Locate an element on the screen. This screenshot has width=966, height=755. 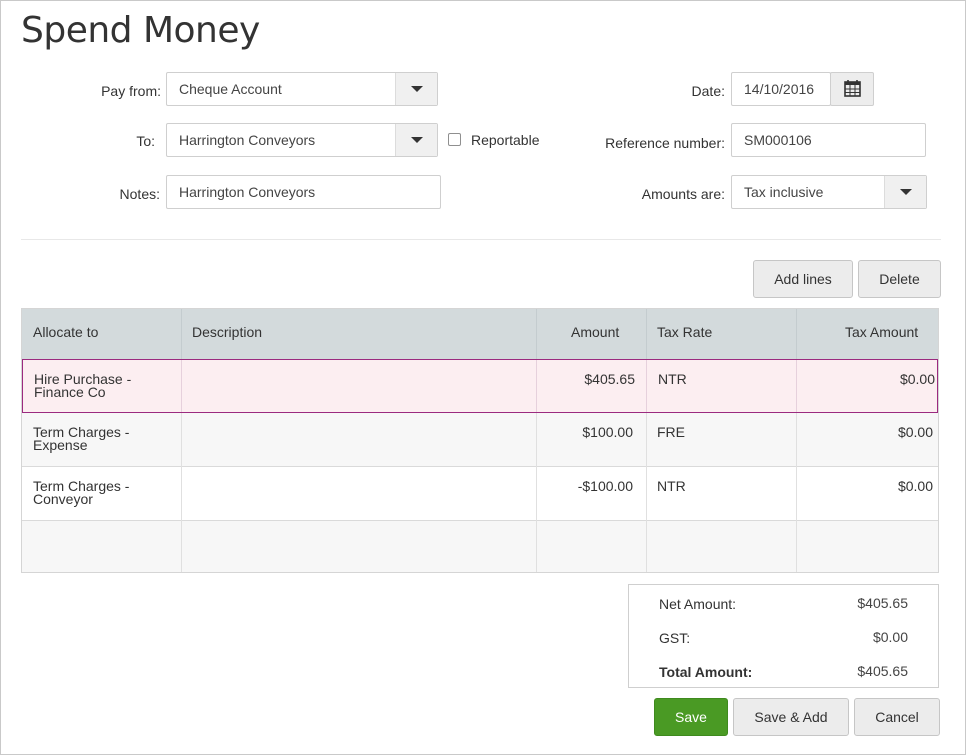
table-row: Term Charges - Expense $100.00 FRE $0.00 is located at coordinates (480, 440).